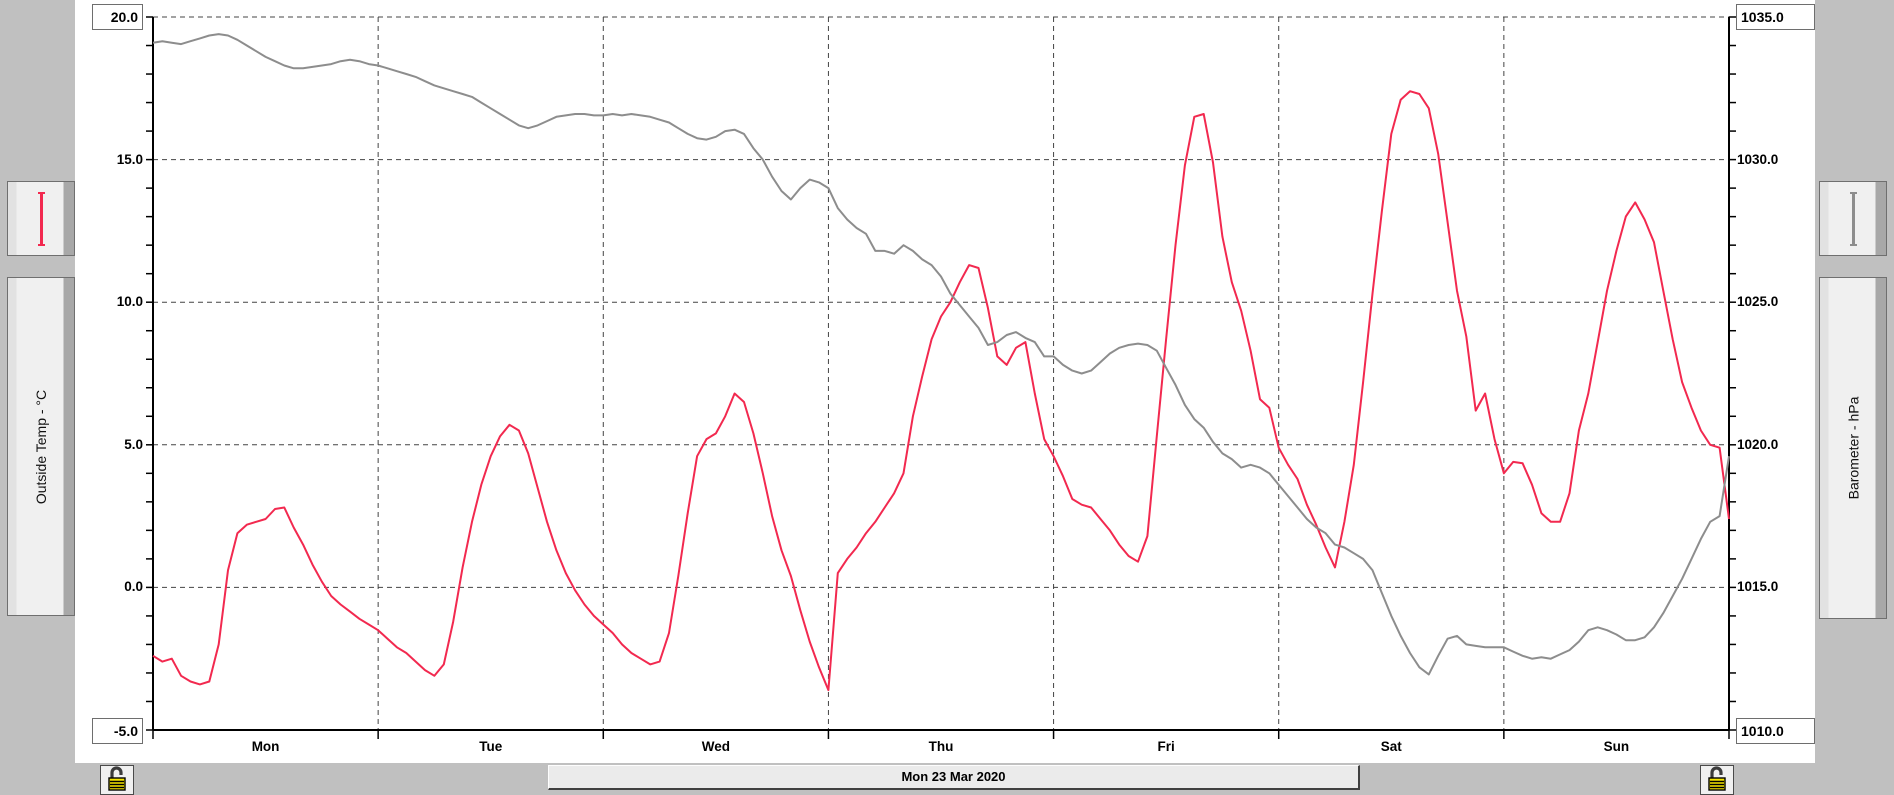 This screenshot has height=795, width=1894. What do you see at coordinates (1166, 746) in the screenshot?
I see `x-axis-day-label: Fri` at bounding box center [1166, 746].